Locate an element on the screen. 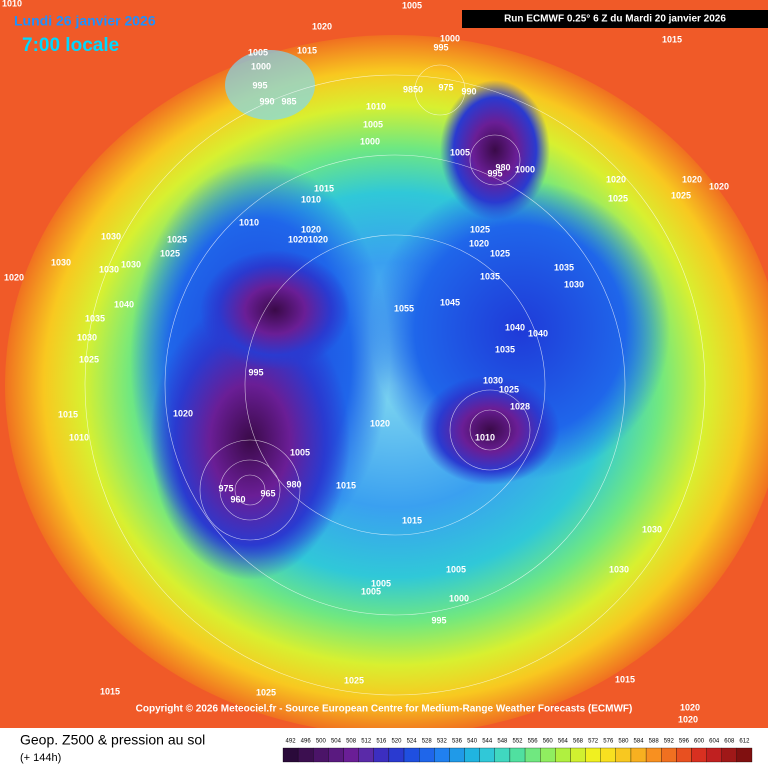 This screenshot has height=768, width=768. colorbar-label: 592 is located at coordinates (669, 742).